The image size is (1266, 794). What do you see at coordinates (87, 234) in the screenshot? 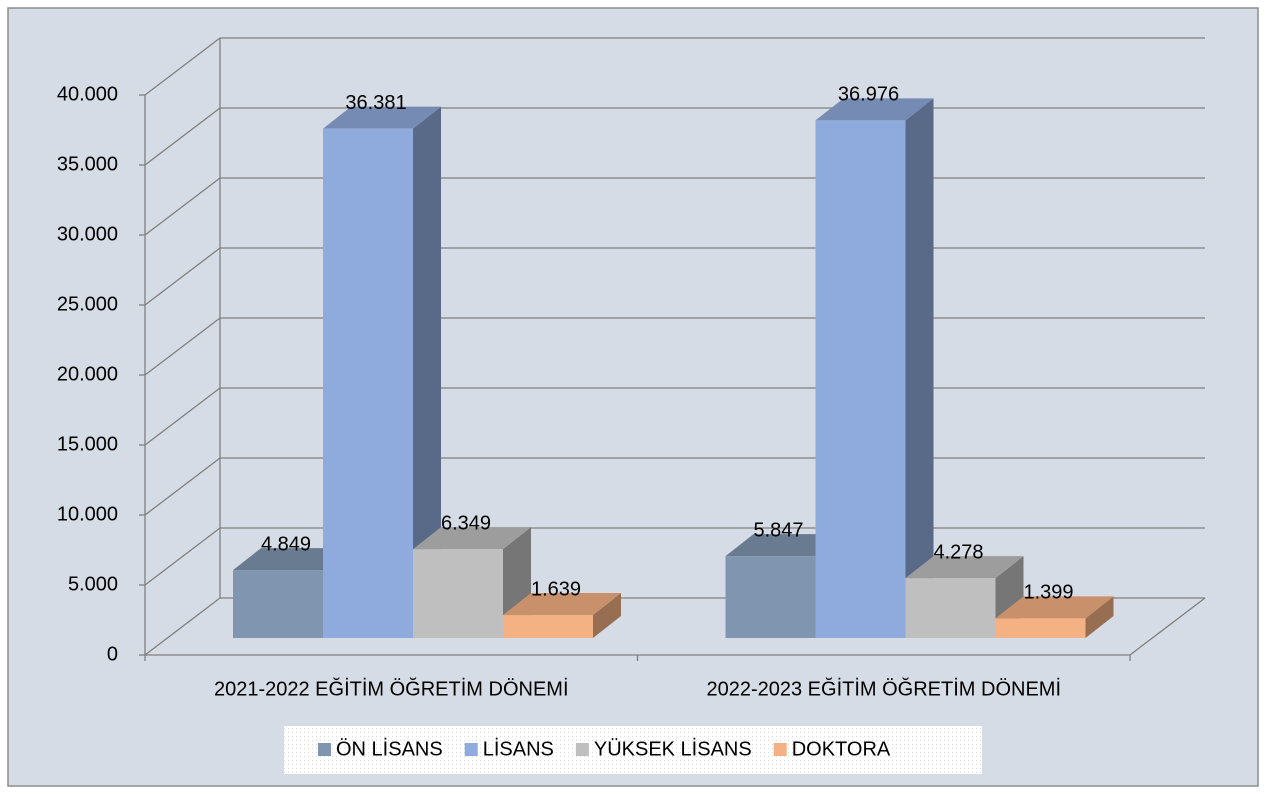
I see `y-tick-label: 30.000` at bounding box center [87, 234].